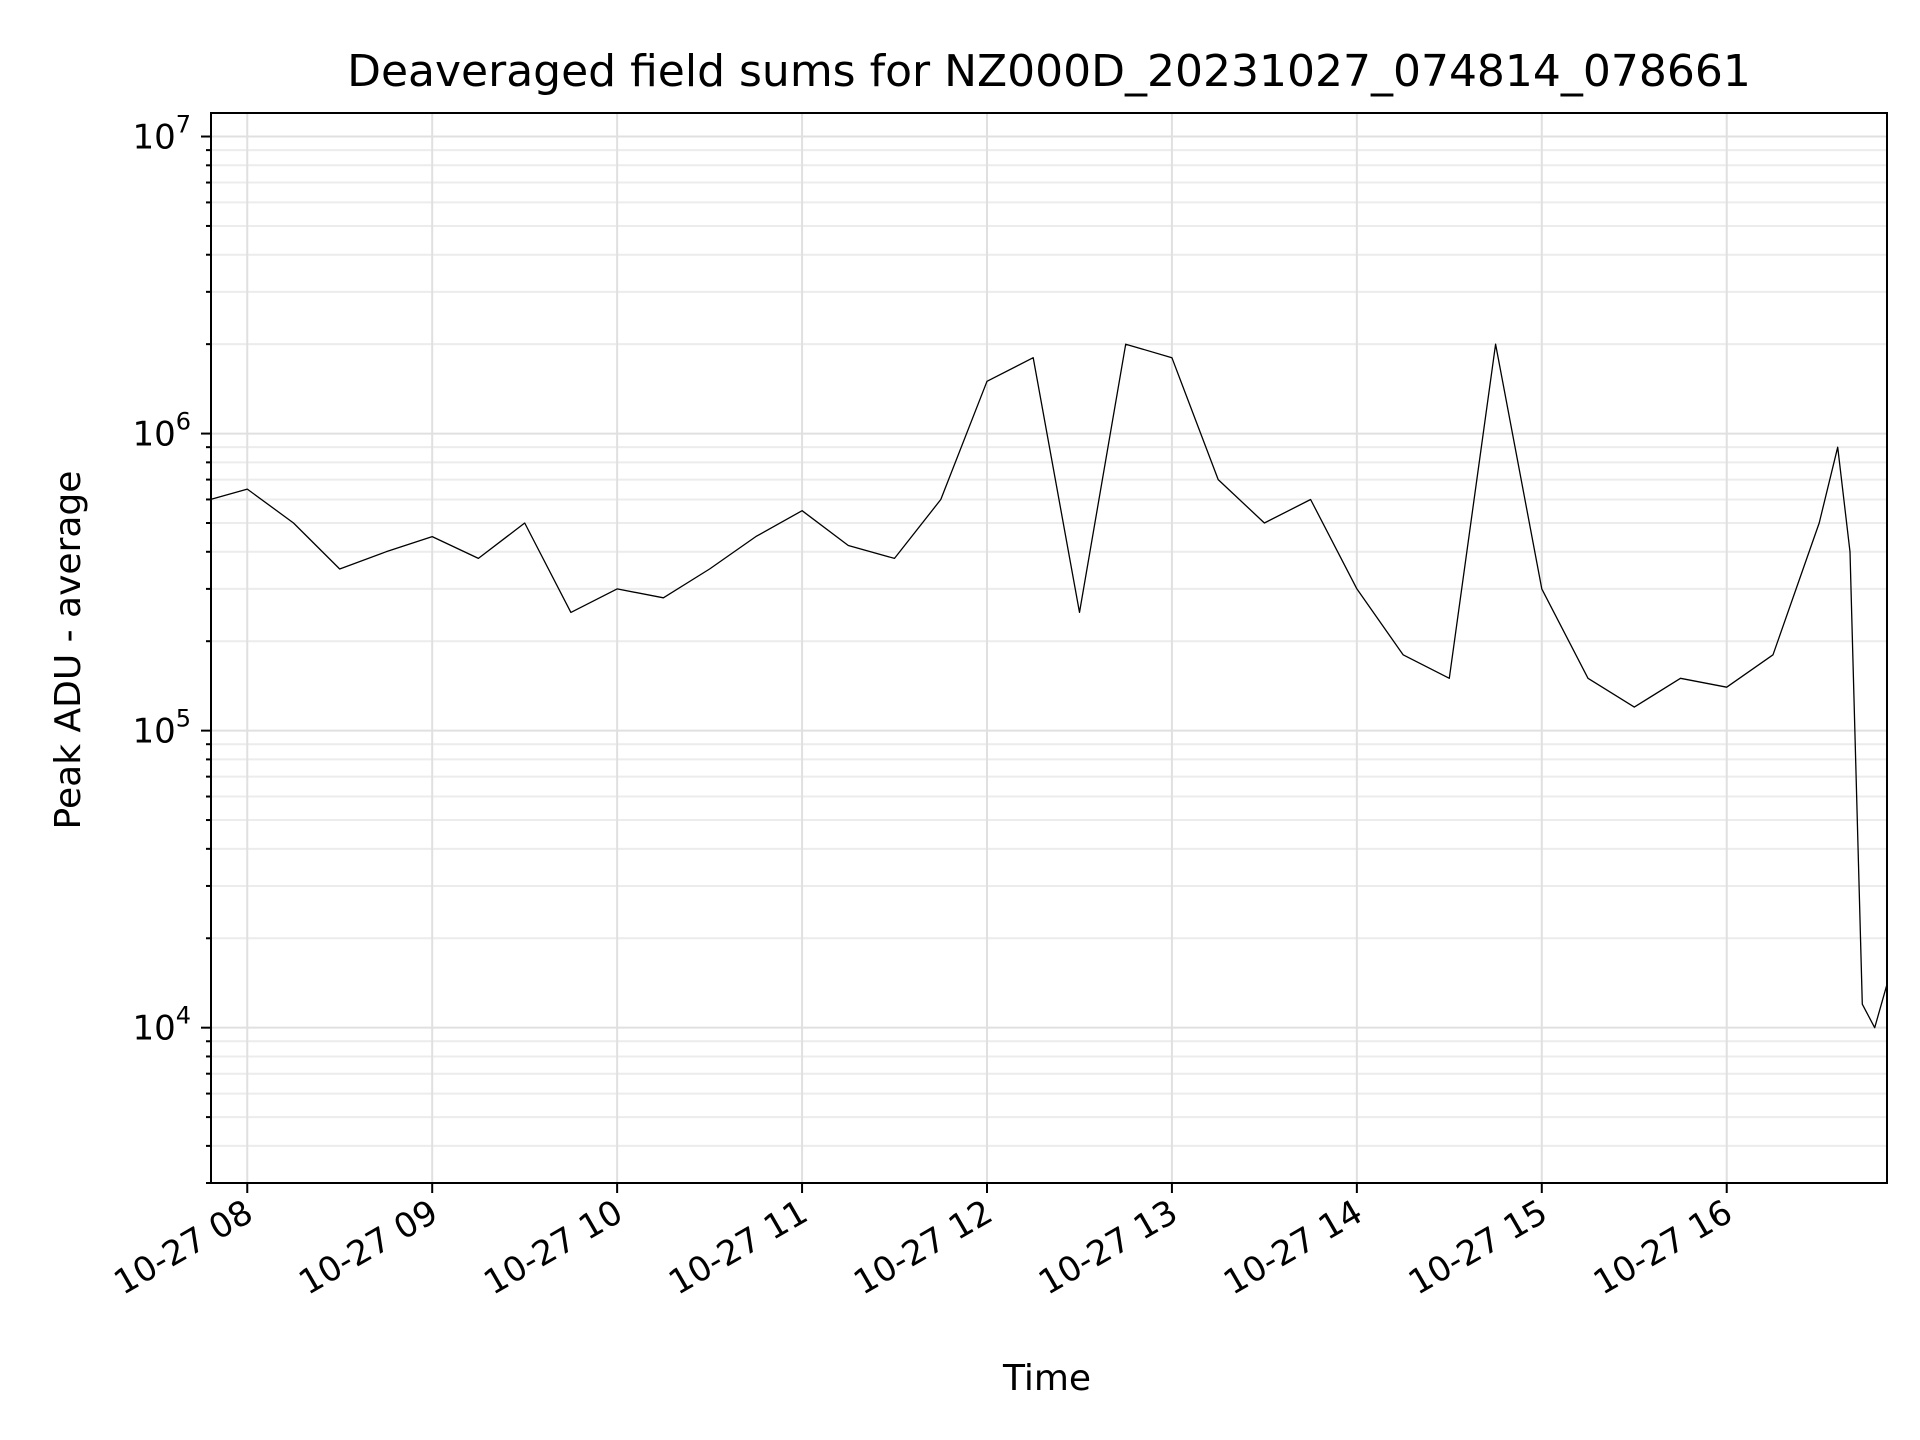  What do you see at coordinates (68, 650) in the screenshot?
I see `y-axis-label: Peak ADU - average` at bounding box center [68, 650].